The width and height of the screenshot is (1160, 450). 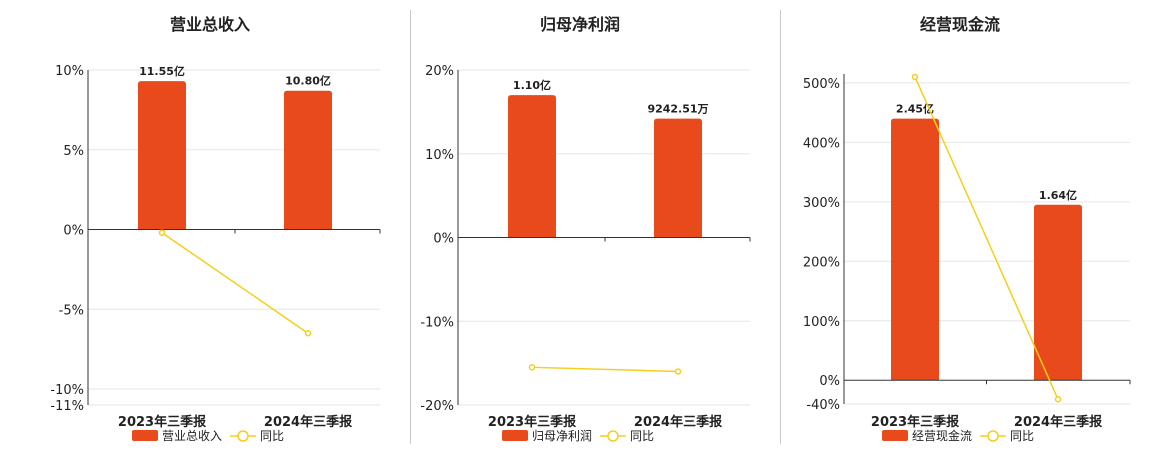 I want to click on bar-data-label: 9242.51万, so click(x=677, y=109).